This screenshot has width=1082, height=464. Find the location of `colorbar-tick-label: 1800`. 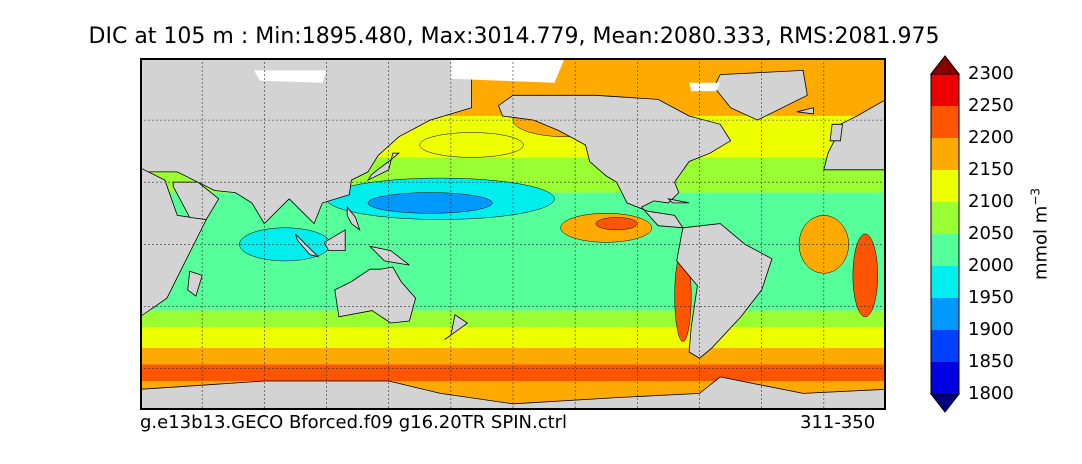

colorbar-tick-label: 1800 is located at coordinates (991, 393).